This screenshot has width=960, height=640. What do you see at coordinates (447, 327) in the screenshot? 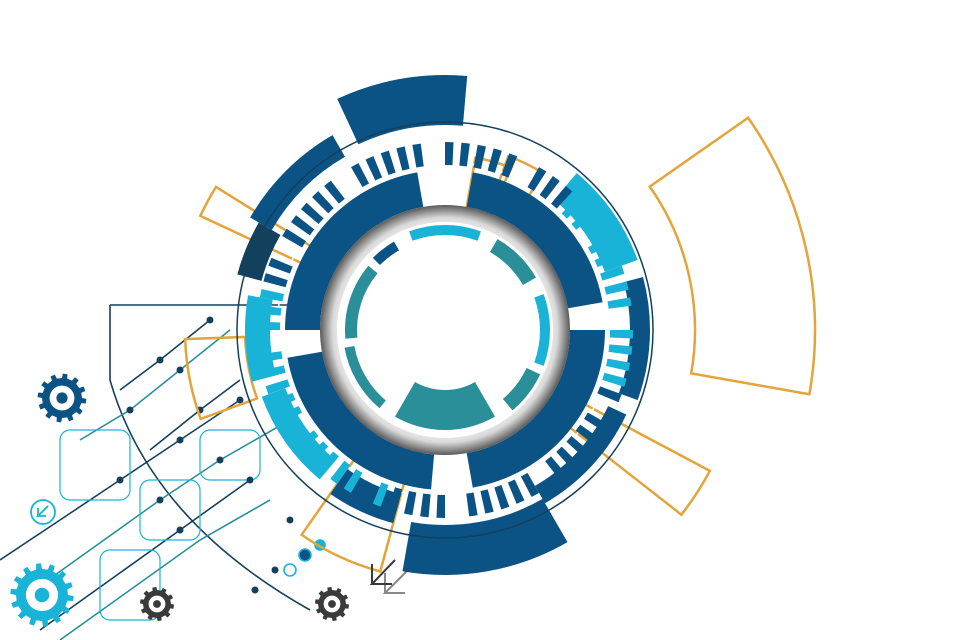
I see `inner-segments` at bounding box center [447, 327].